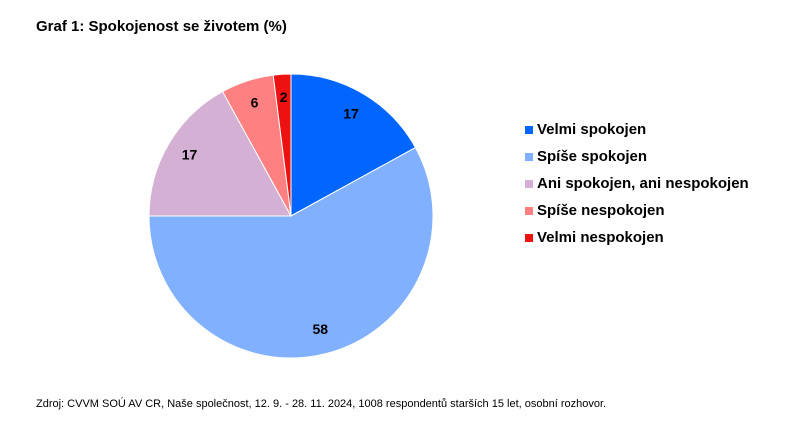  What do you see at coordinates (255, 103) in the screenshot?
I see `data-label: 6` at bounding box center [255, 103].